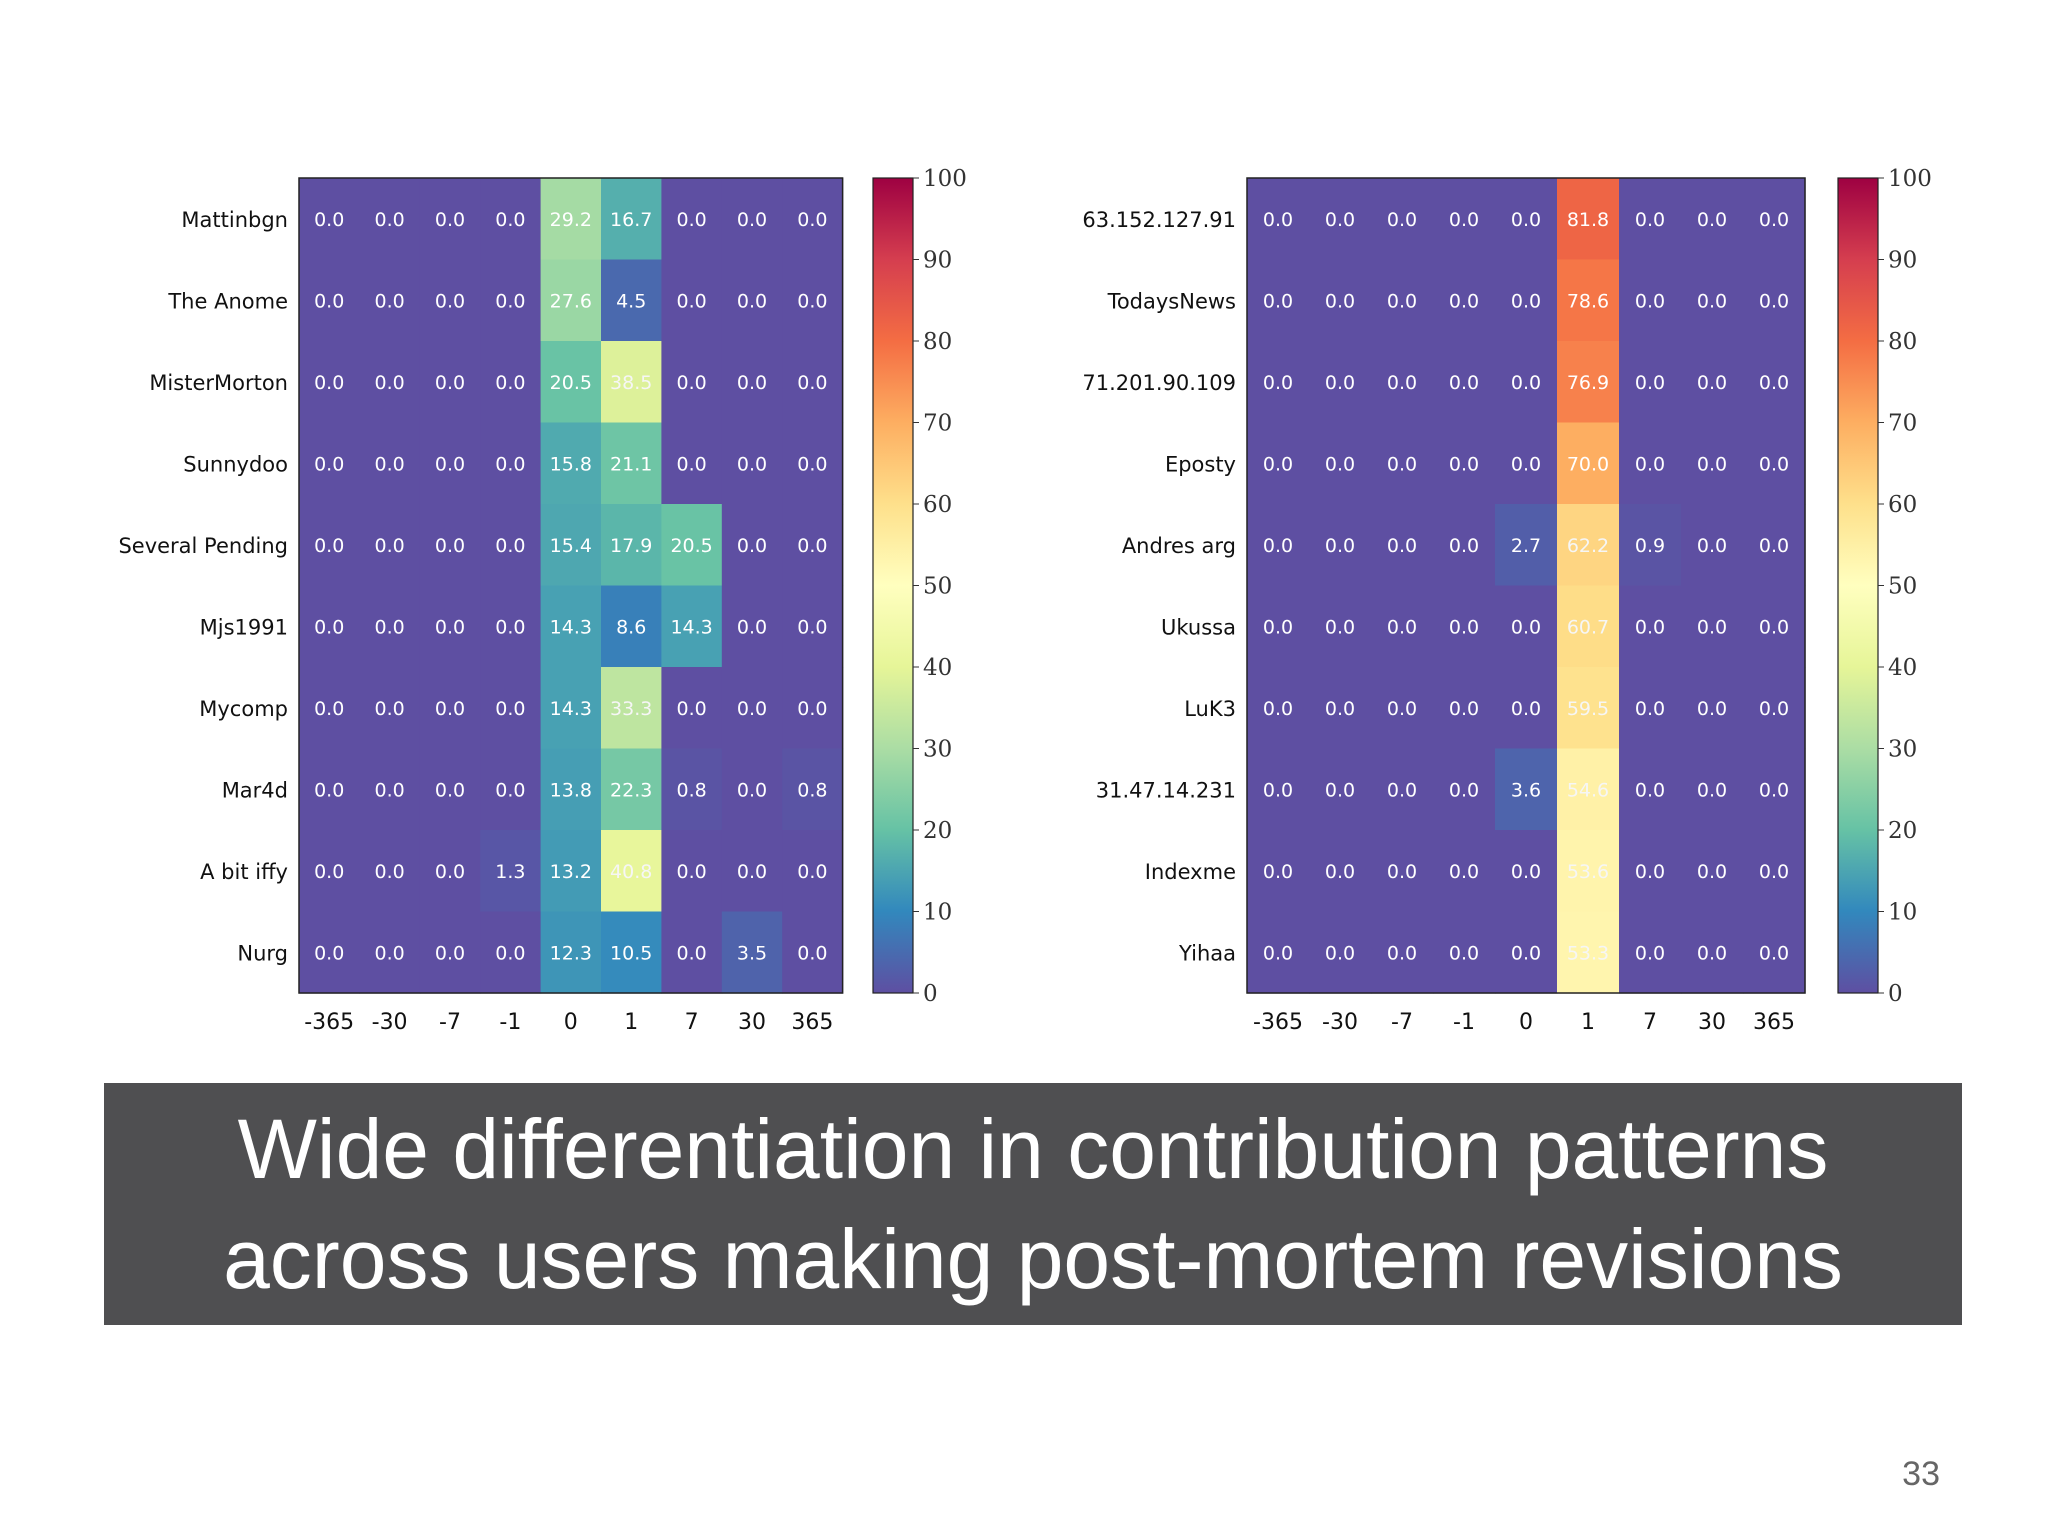  I want to click on row-label: A bit iffy, so click(244, 872).